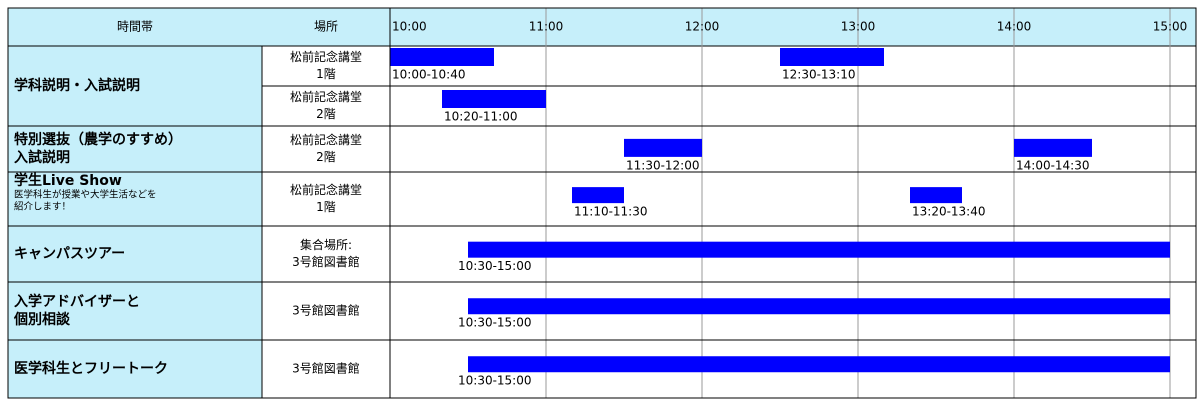 Image resolution: width=1200 pixels, height=402 pixels. Describe the element at coordinates (611, 212) in the screenshot. I see `bar-label: 11:10-11:30` at that location.